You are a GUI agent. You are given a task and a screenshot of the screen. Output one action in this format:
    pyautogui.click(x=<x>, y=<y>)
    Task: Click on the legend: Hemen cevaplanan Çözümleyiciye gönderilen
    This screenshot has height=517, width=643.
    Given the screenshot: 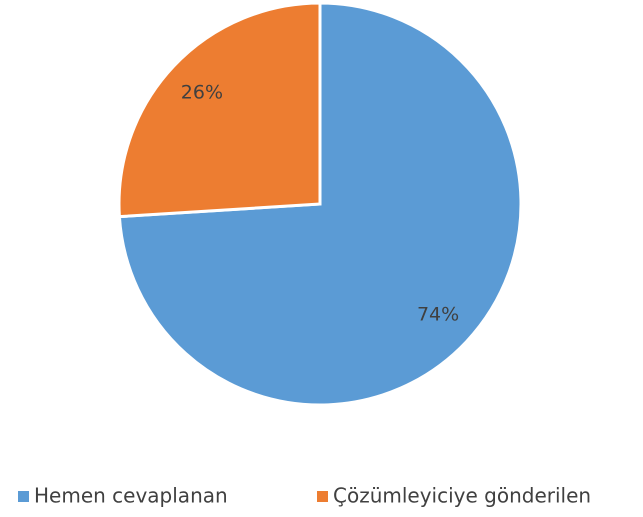 What is the action you would take?
    pyautogui.click(x=304, y=496)
    